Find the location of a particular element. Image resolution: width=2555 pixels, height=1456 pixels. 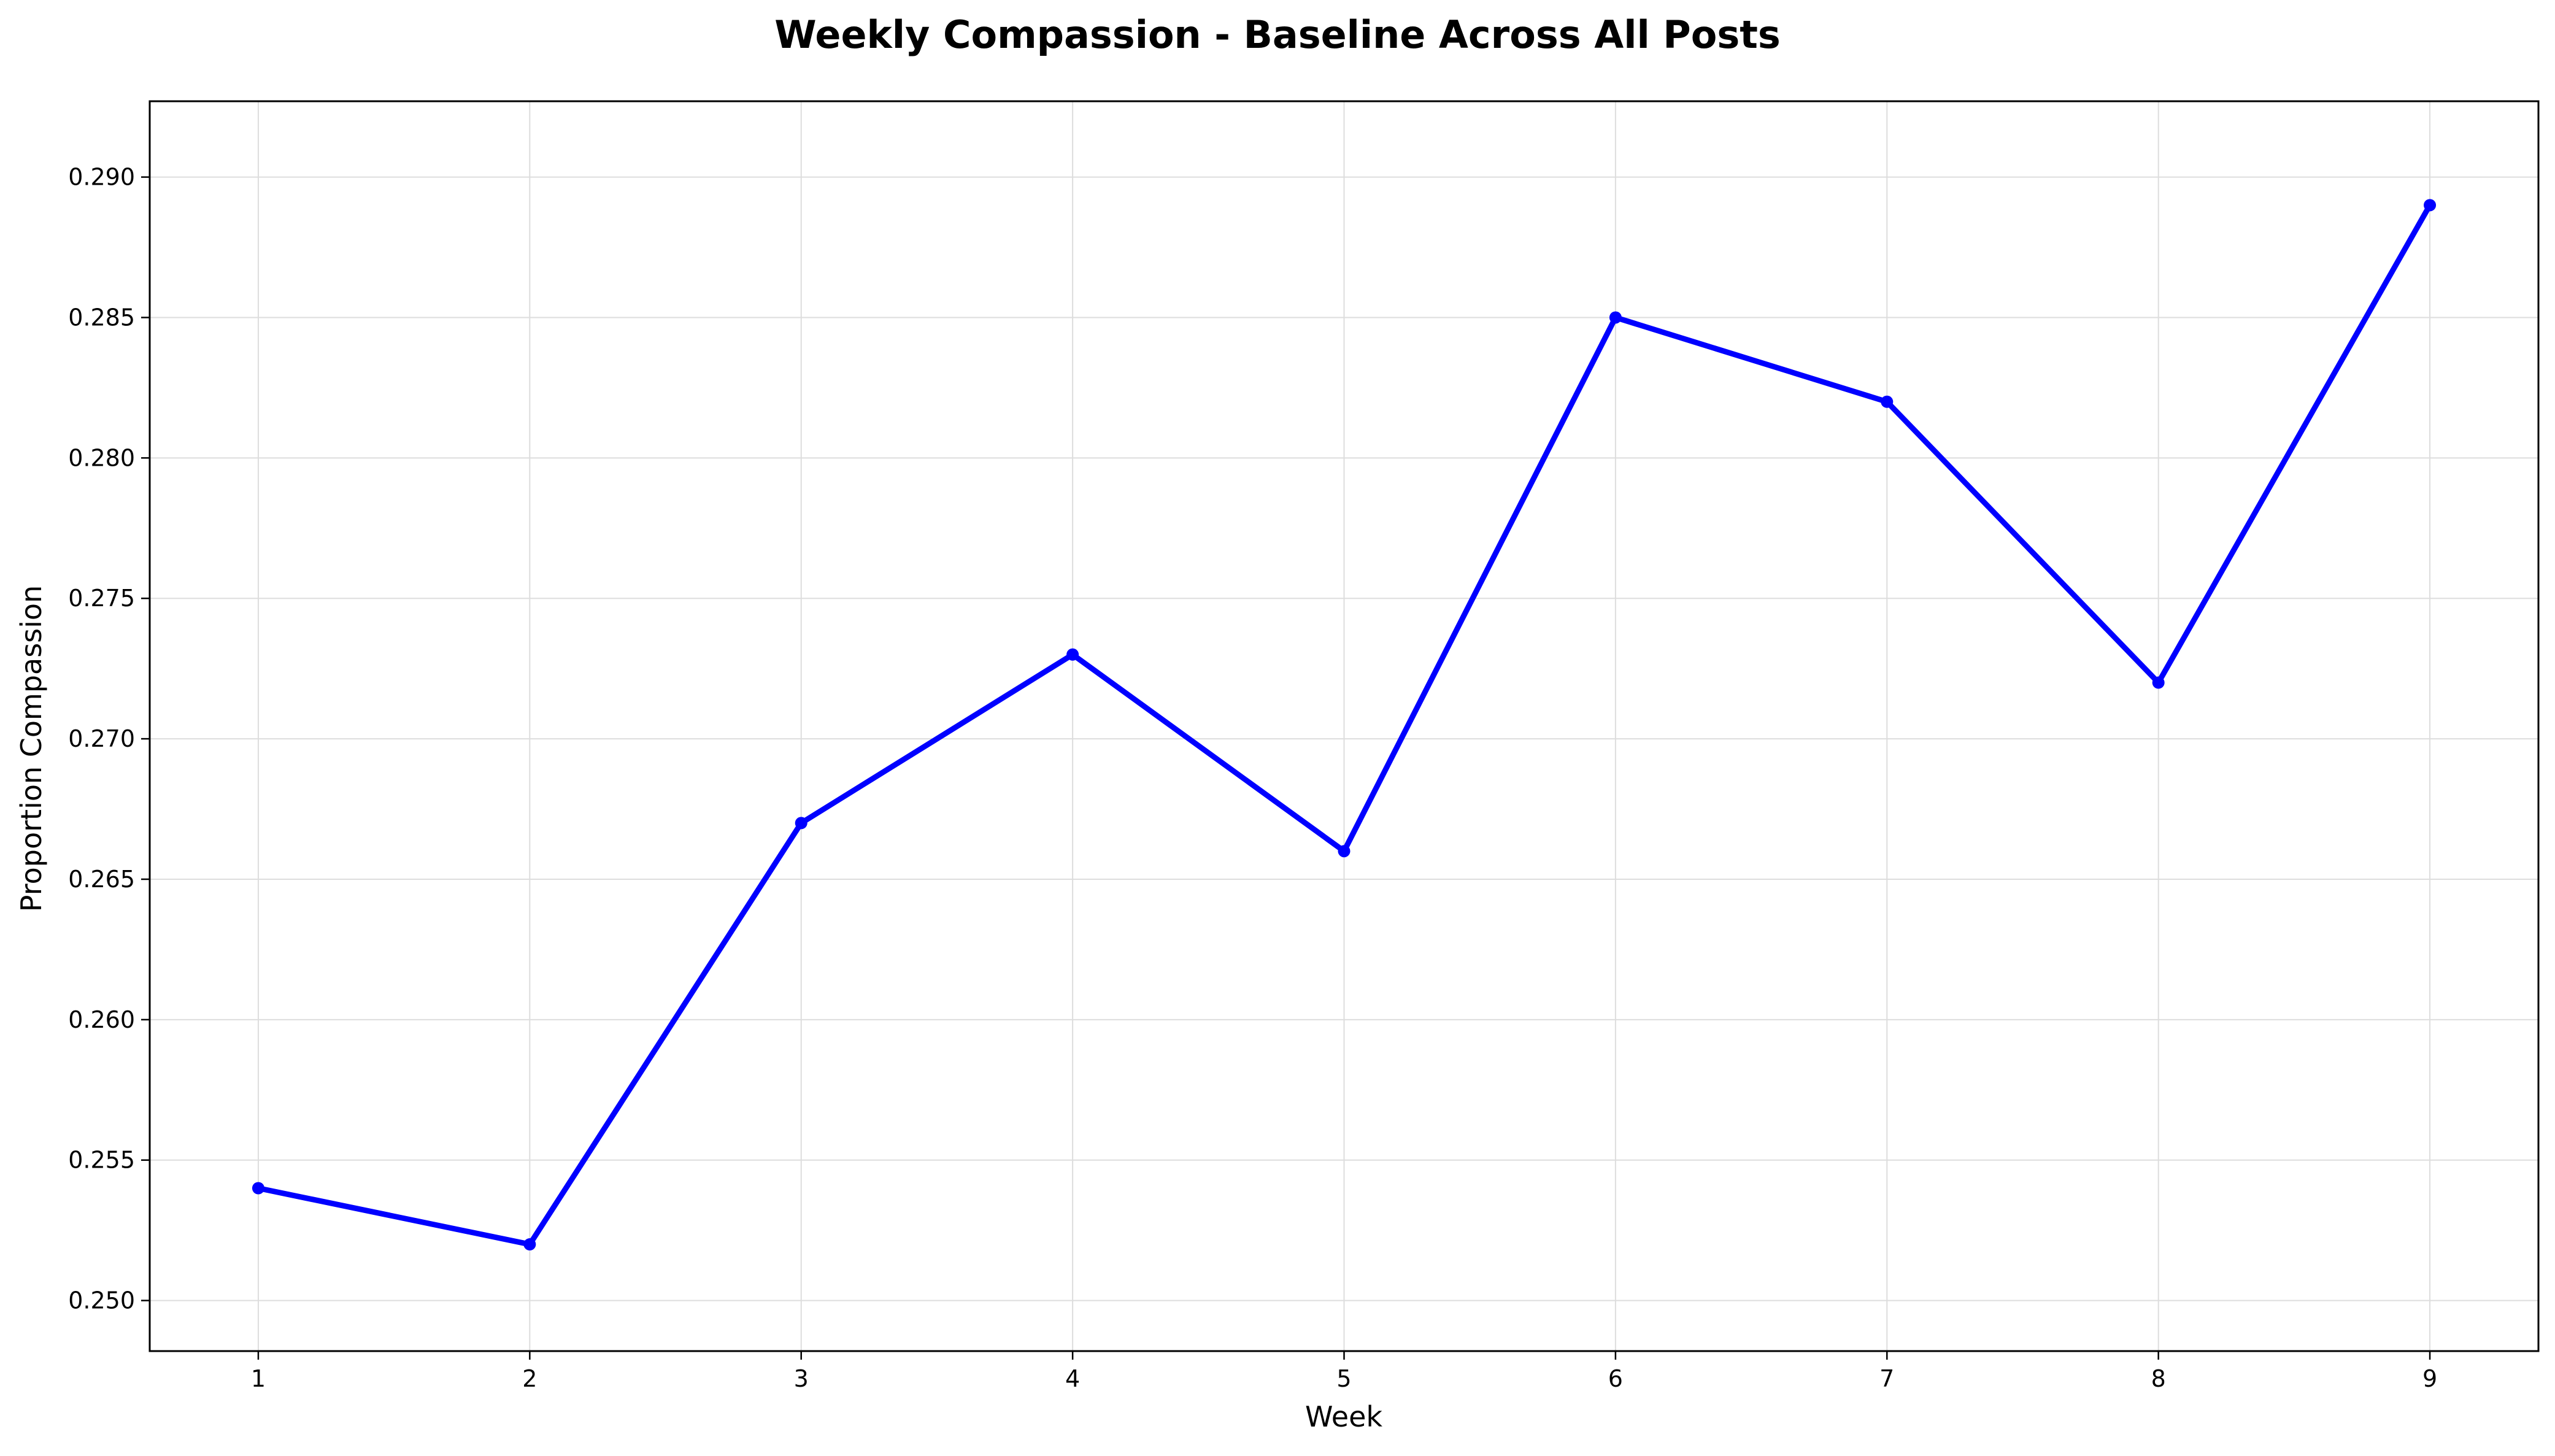

x-tick-label: 9 is located at coordinates (2429, 1378).